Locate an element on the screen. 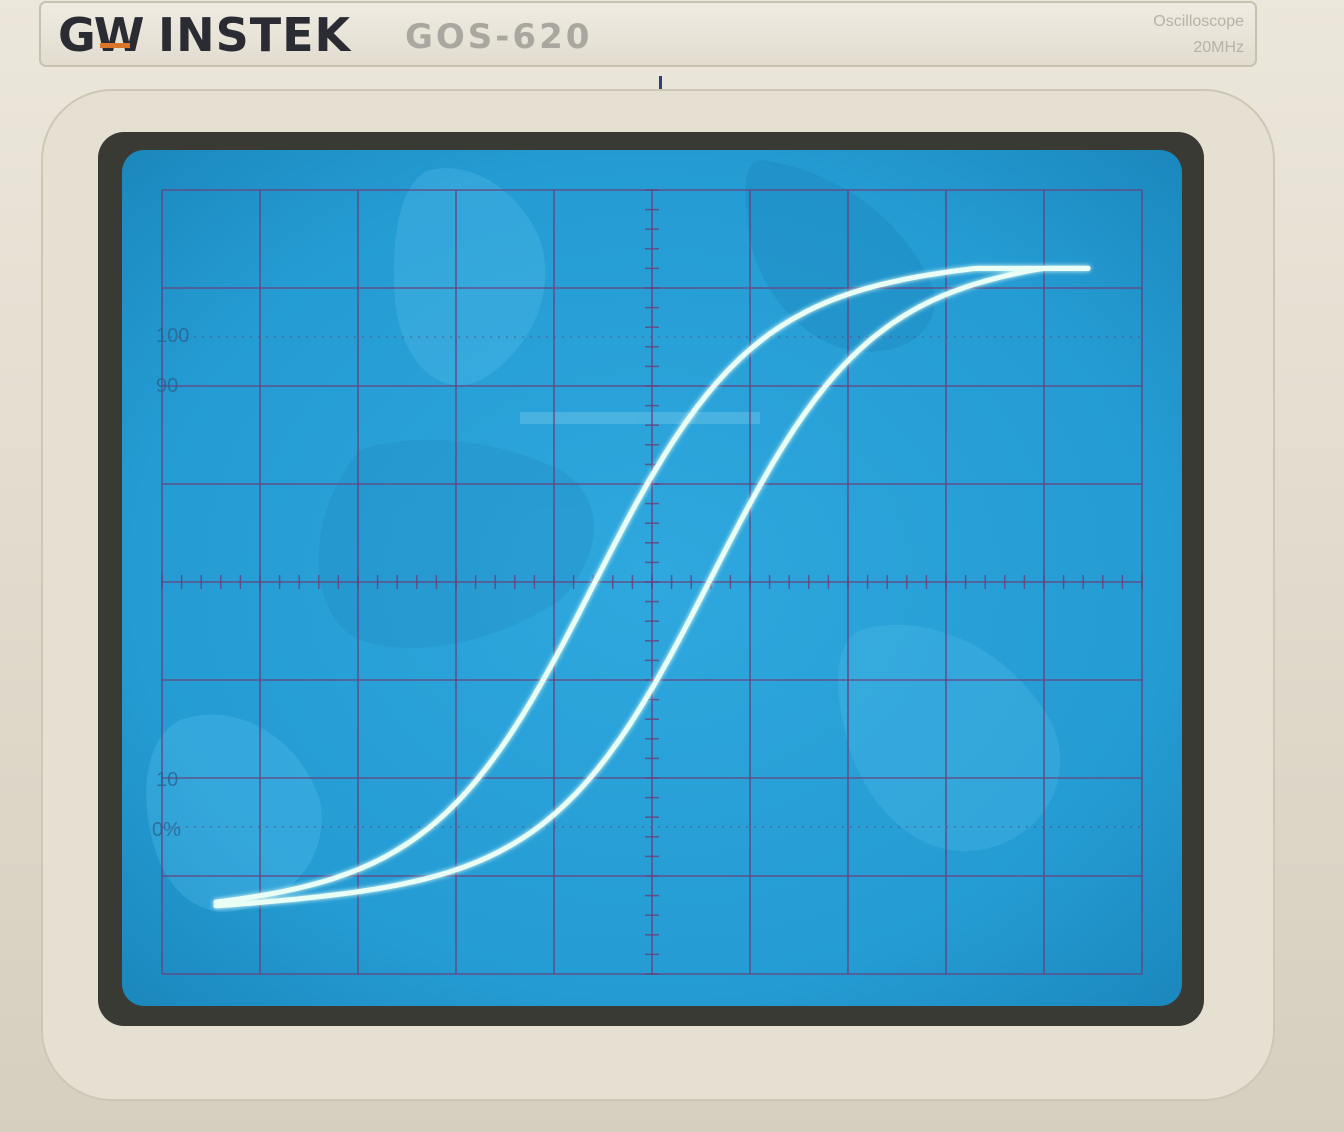 The image size is (1344, 1132). label-90: 90 is located at coordinates (167, 386).